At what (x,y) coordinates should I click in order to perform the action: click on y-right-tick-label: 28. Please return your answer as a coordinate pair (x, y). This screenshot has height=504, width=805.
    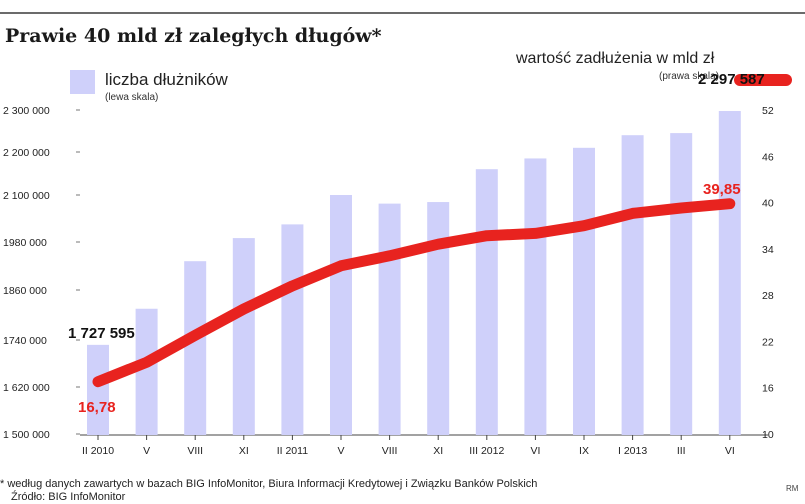
    Looking at the image, I should click on (768, 296).